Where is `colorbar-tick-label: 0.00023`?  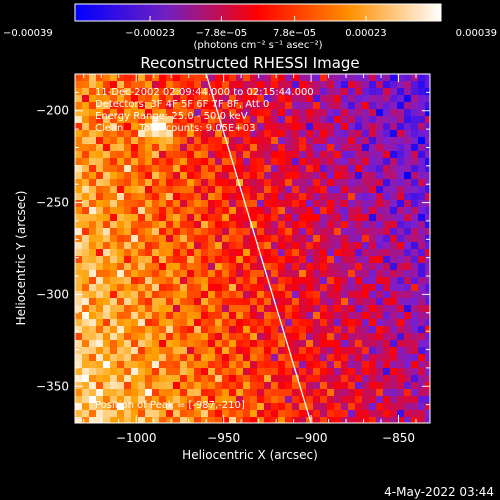 colorbar-tick-label: 0.00023 is located at coordinates (365, 33).